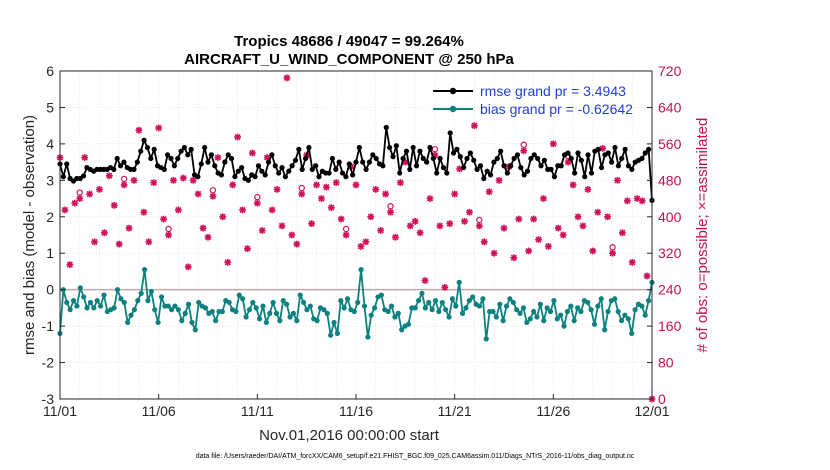  I want to click on x-axis-label: Nov.01,2016 00:00:00 start, so click(349, 435).